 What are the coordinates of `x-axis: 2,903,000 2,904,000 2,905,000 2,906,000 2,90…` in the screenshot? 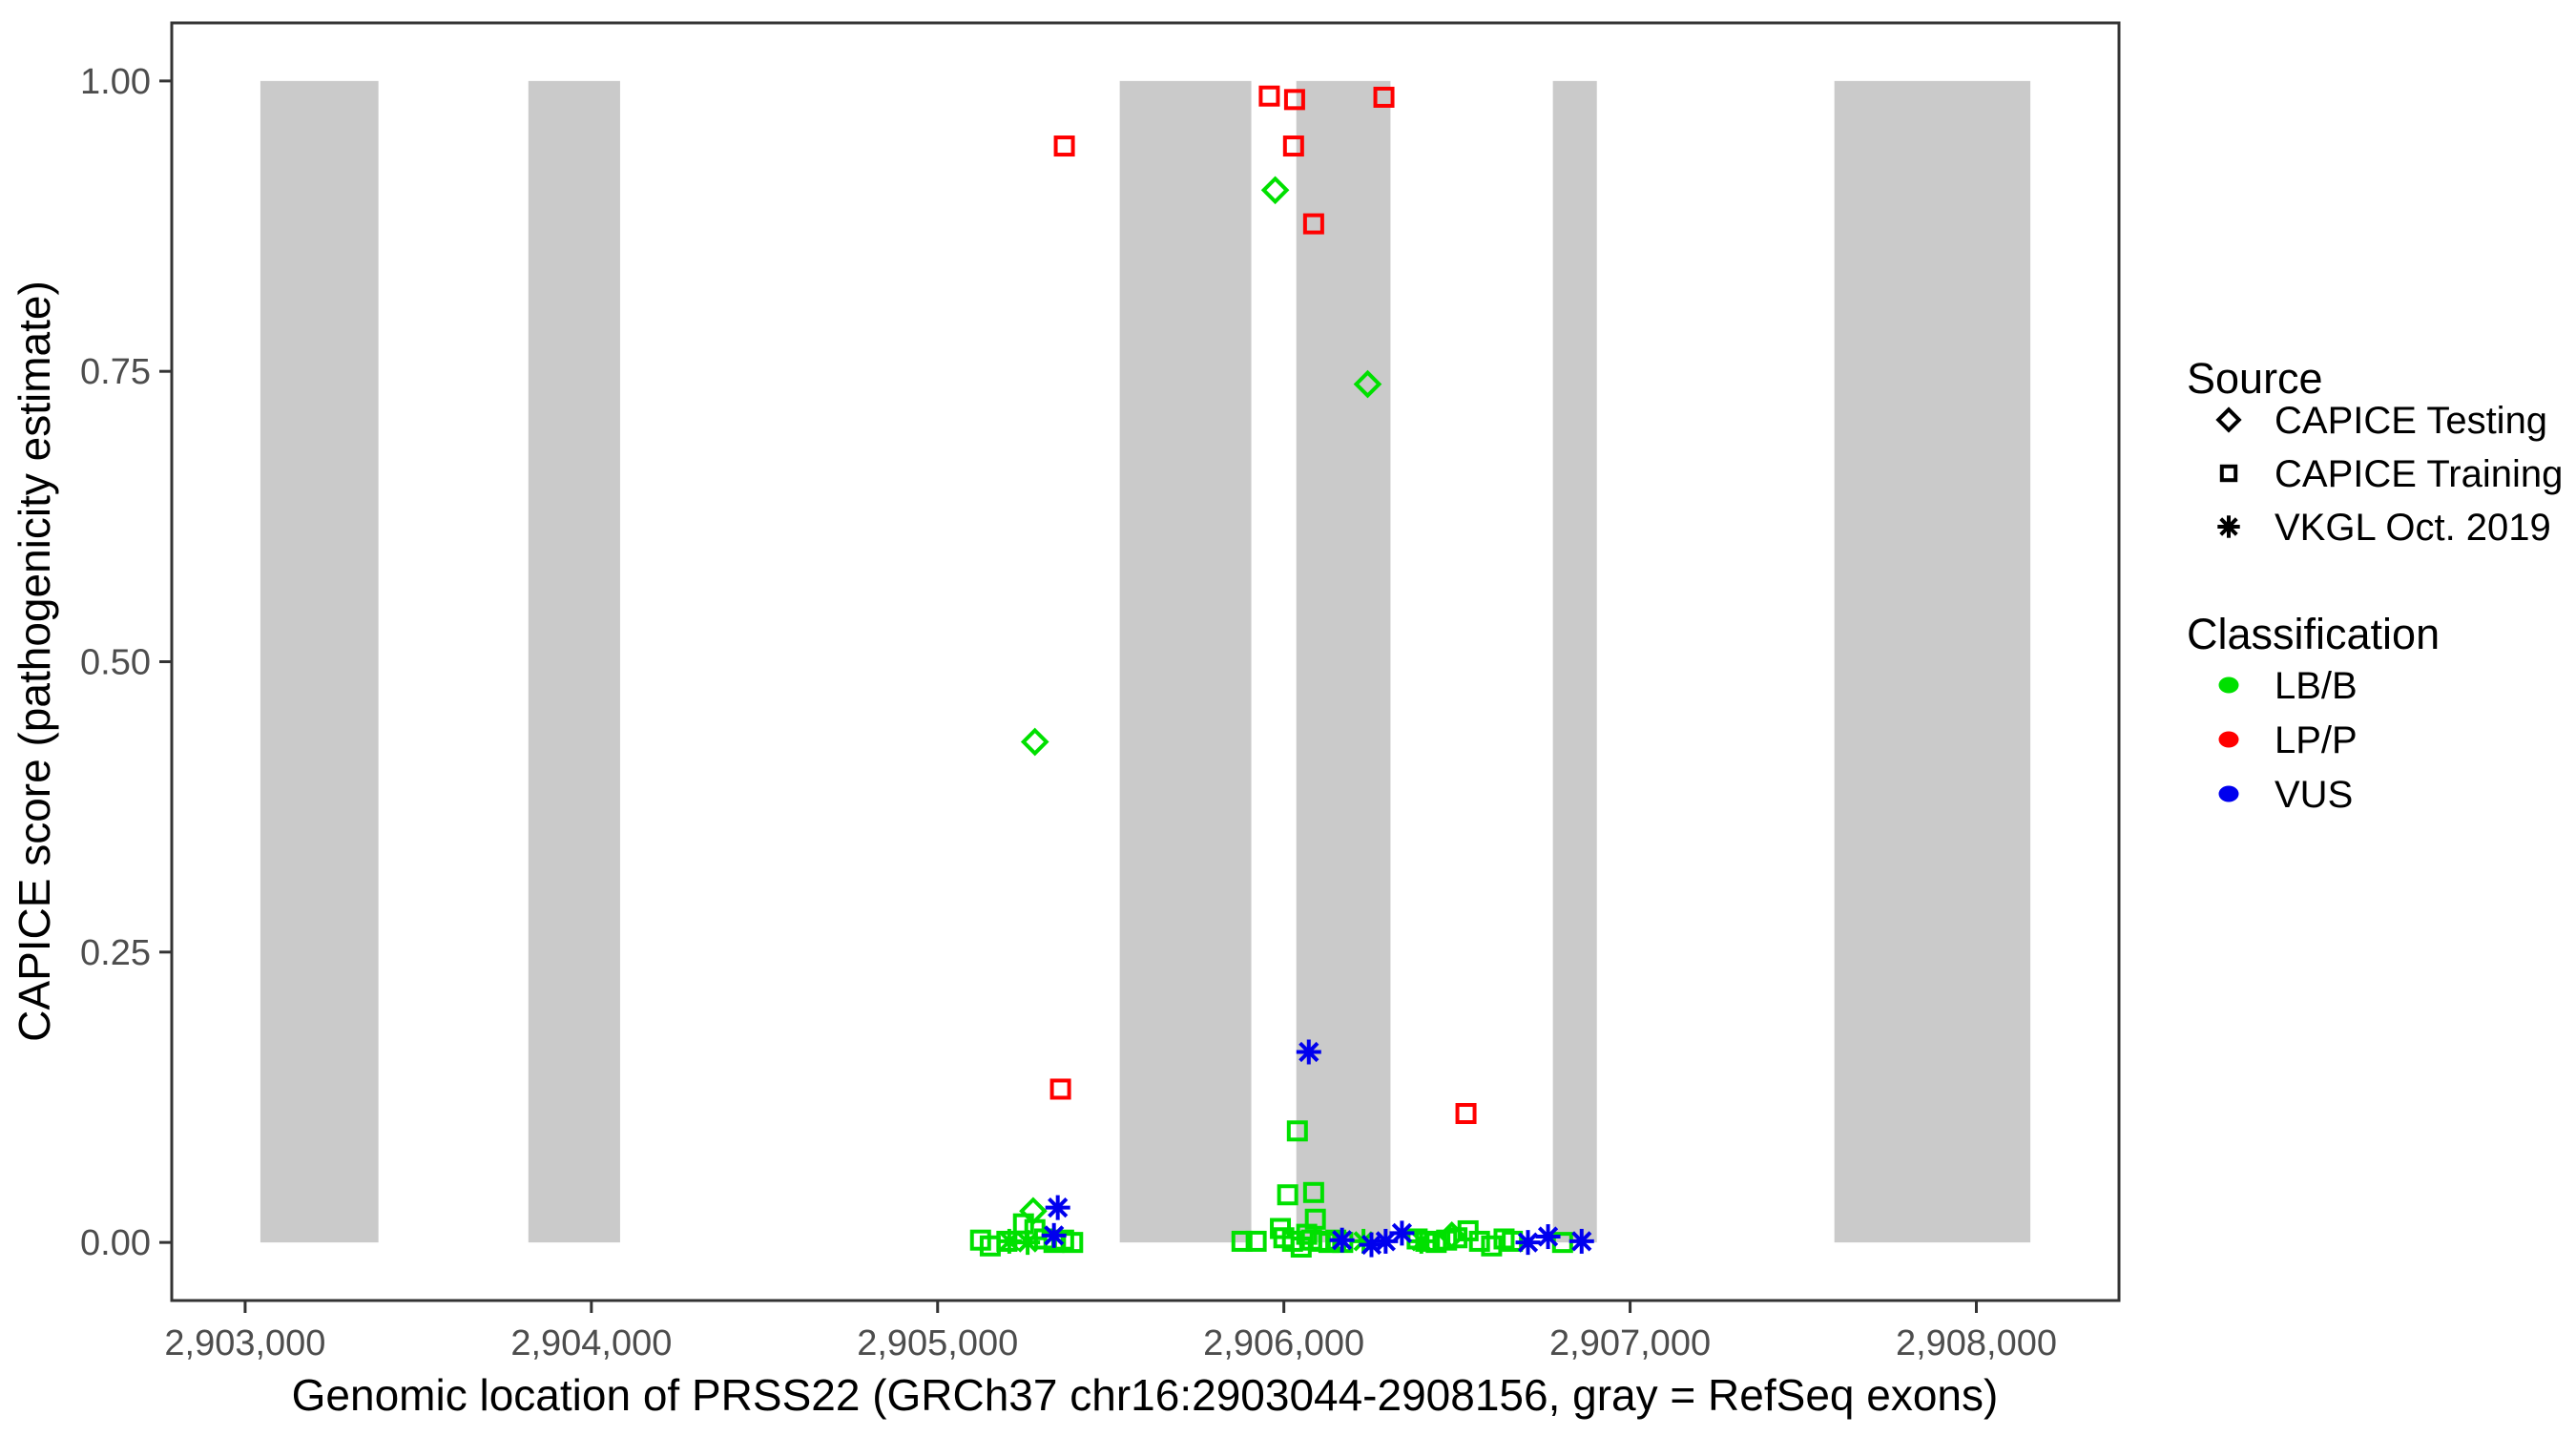 It's located at (1110, 1360).